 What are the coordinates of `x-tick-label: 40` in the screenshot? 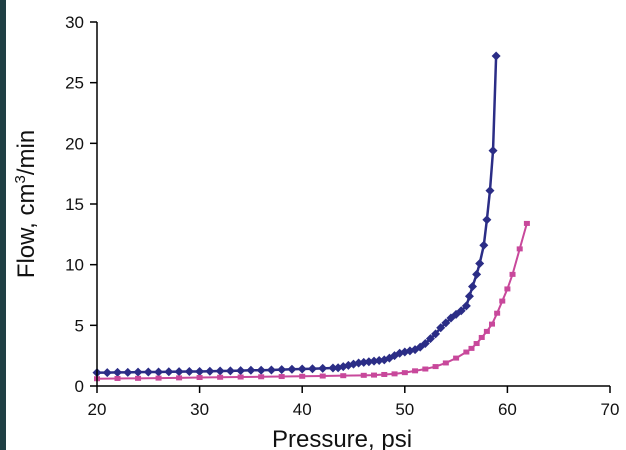 It's located at (302, 409).